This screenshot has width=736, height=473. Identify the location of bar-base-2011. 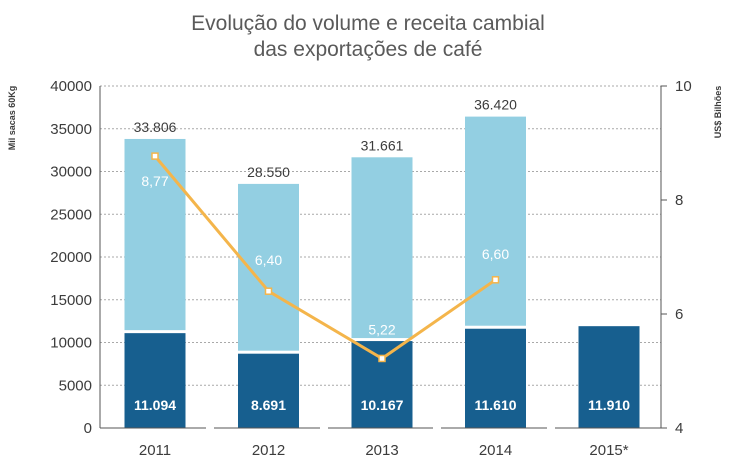
(155, 380).